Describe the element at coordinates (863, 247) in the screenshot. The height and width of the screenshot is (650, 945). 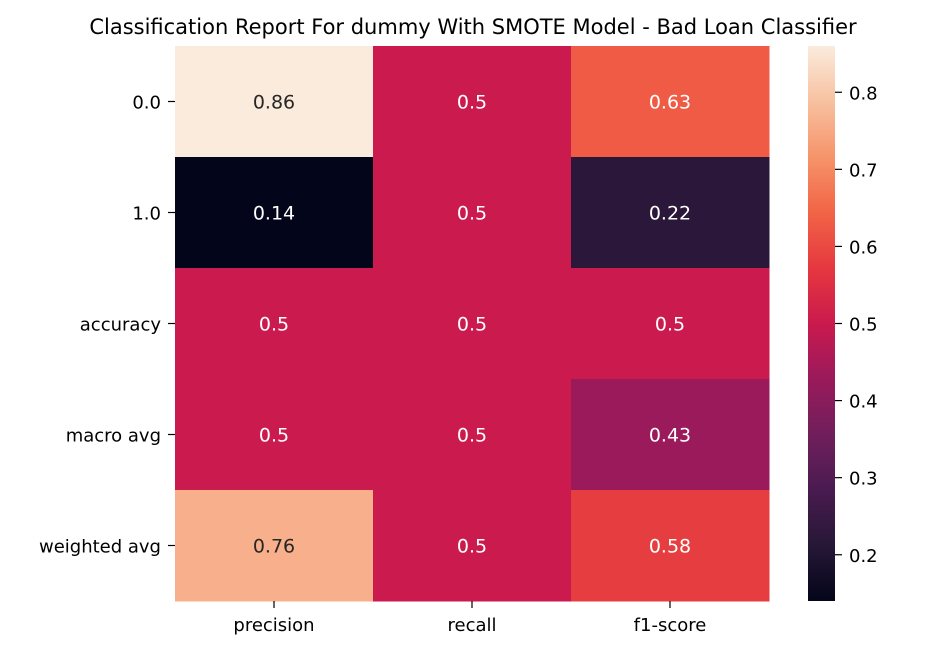
I see `colorbar-tick-label: 0.6` at that location.